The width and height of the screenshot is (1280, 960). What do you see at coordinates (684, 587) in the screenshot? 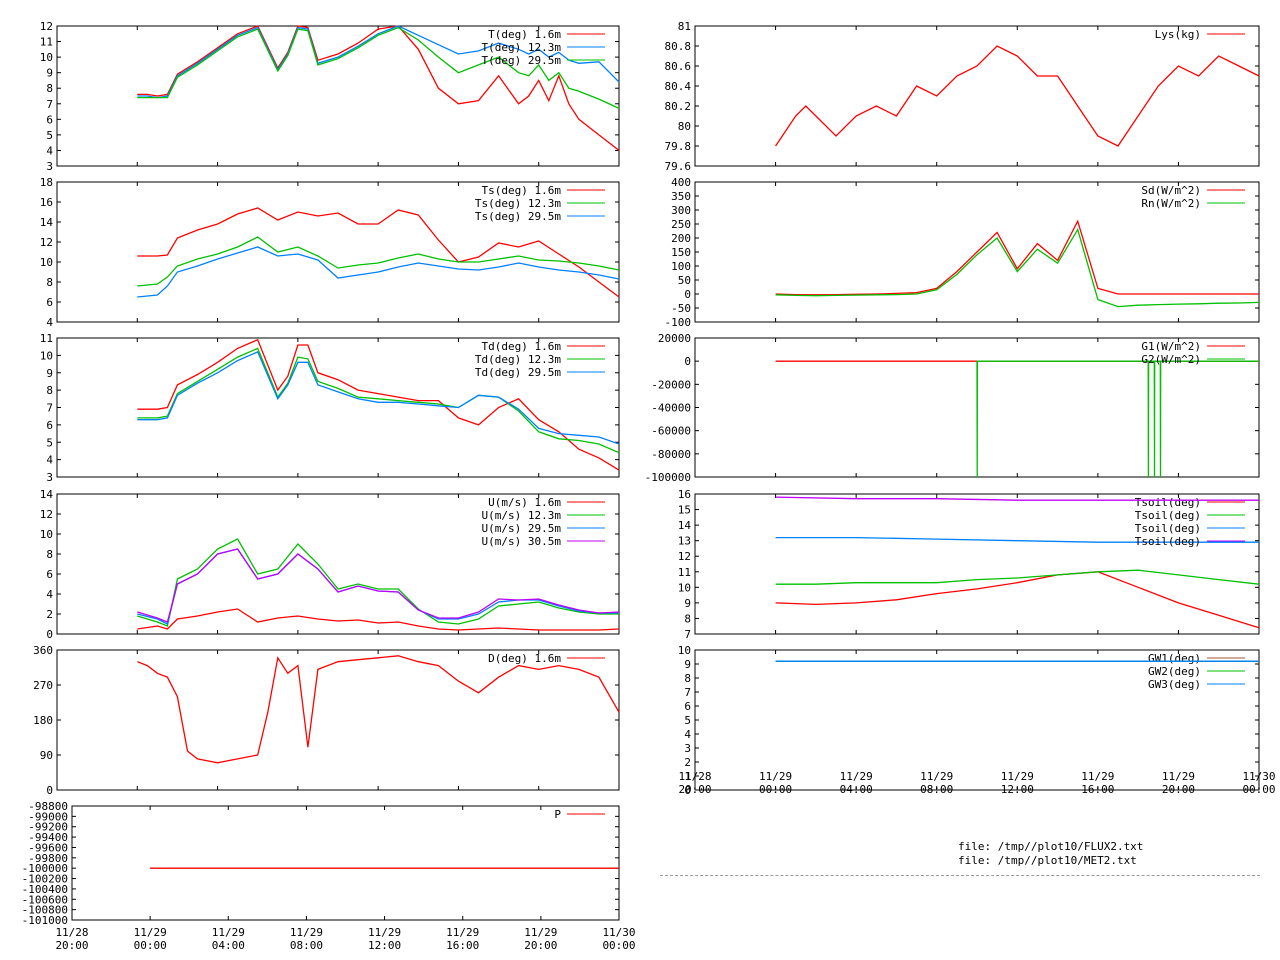
I see `soil-temp-ytick-label: 10` at bounding box center [684, 587].